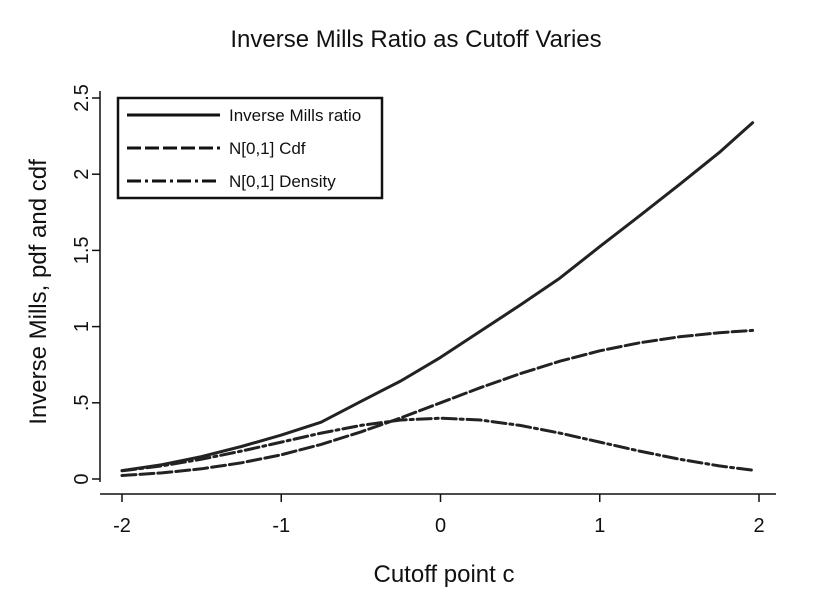 The image size is (820, 596). I want to click on x-tick-label: 0, so click(440, 526).